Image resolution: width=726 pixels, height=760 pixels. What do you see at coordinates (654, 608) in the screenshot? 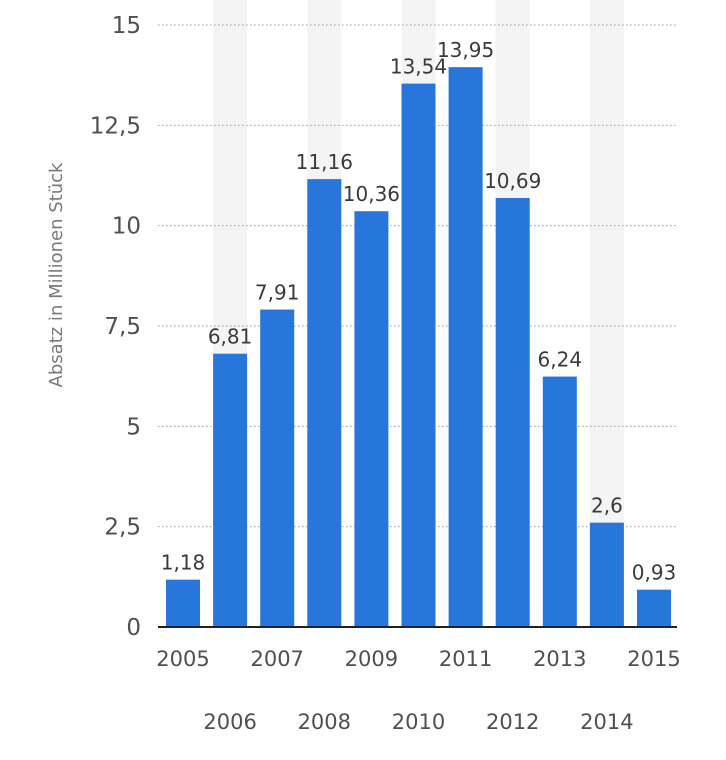
I see `bar-2015` at bounding box center [654, 608].